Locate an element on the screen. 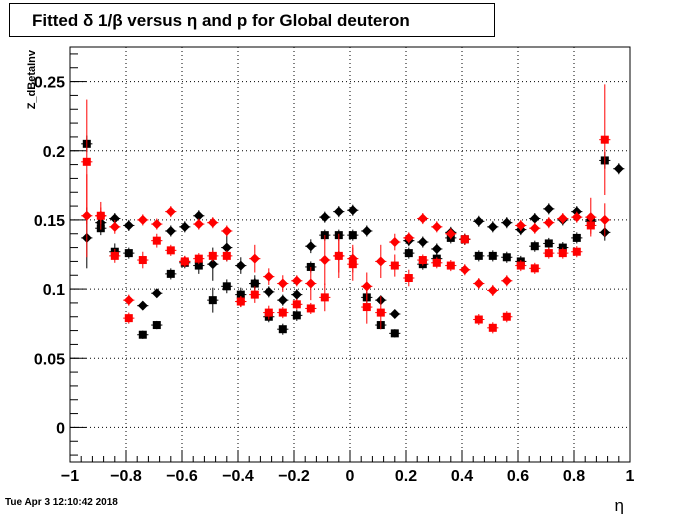 The height and width of the screenshot is (514, 700). y-tick-label: 0.05 is located at coordinates (49, 359).